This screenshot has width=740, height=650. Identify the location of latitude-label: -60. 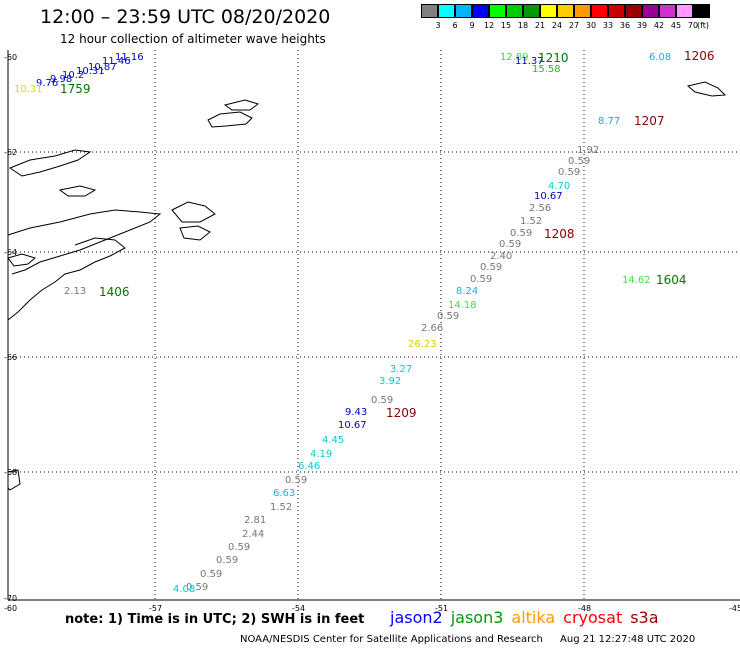
(10, 57).